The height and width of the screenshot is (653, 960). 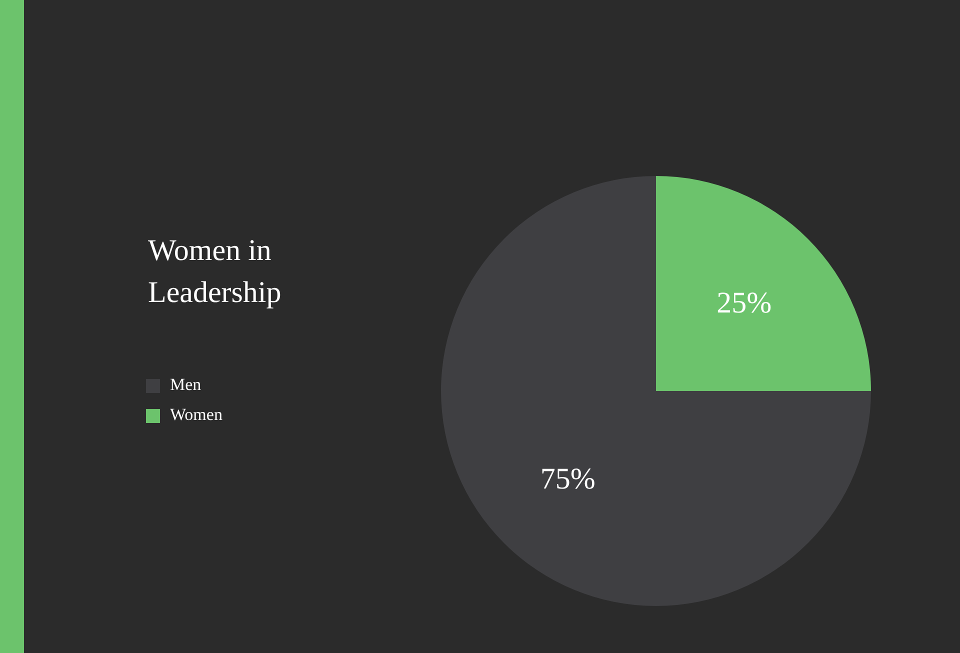 I want to click on data-label: 75%, so click(x=568, y=479).